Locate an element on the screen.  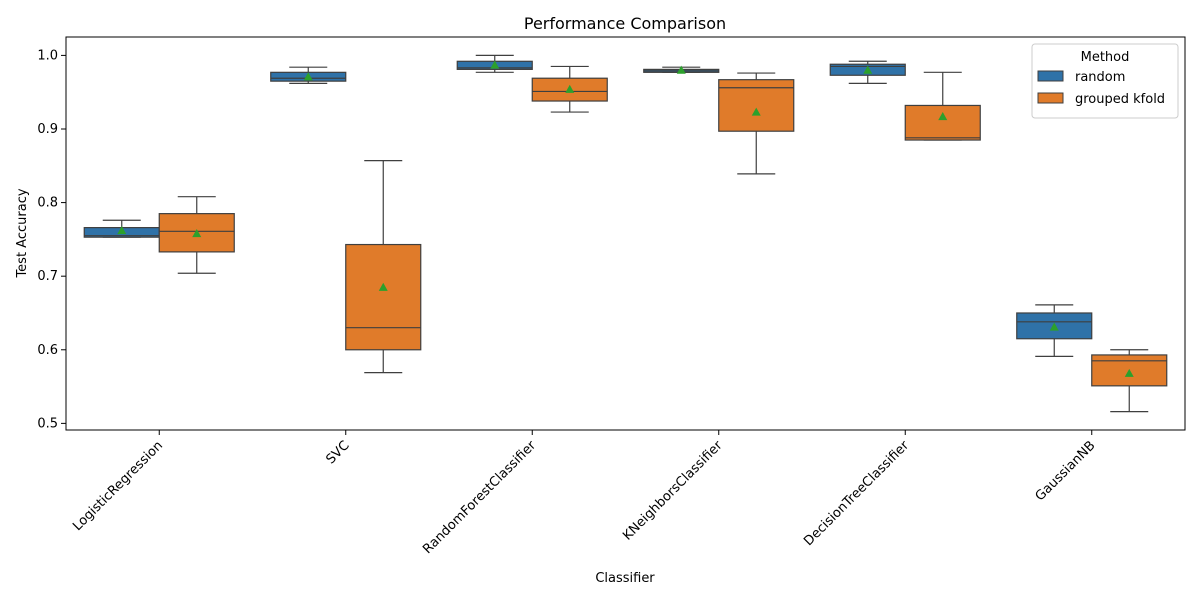
x-tick-label: SVC is located at coordinates (337, 452).